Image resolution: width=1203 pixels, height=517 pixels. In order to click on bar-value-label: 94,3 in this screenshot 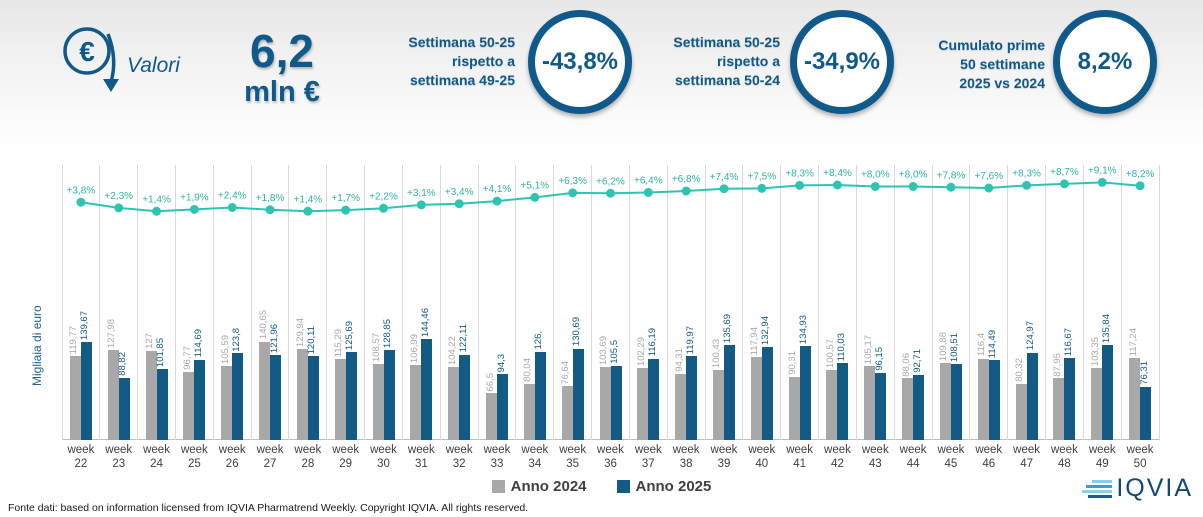, I will do `click(501, 363)`.